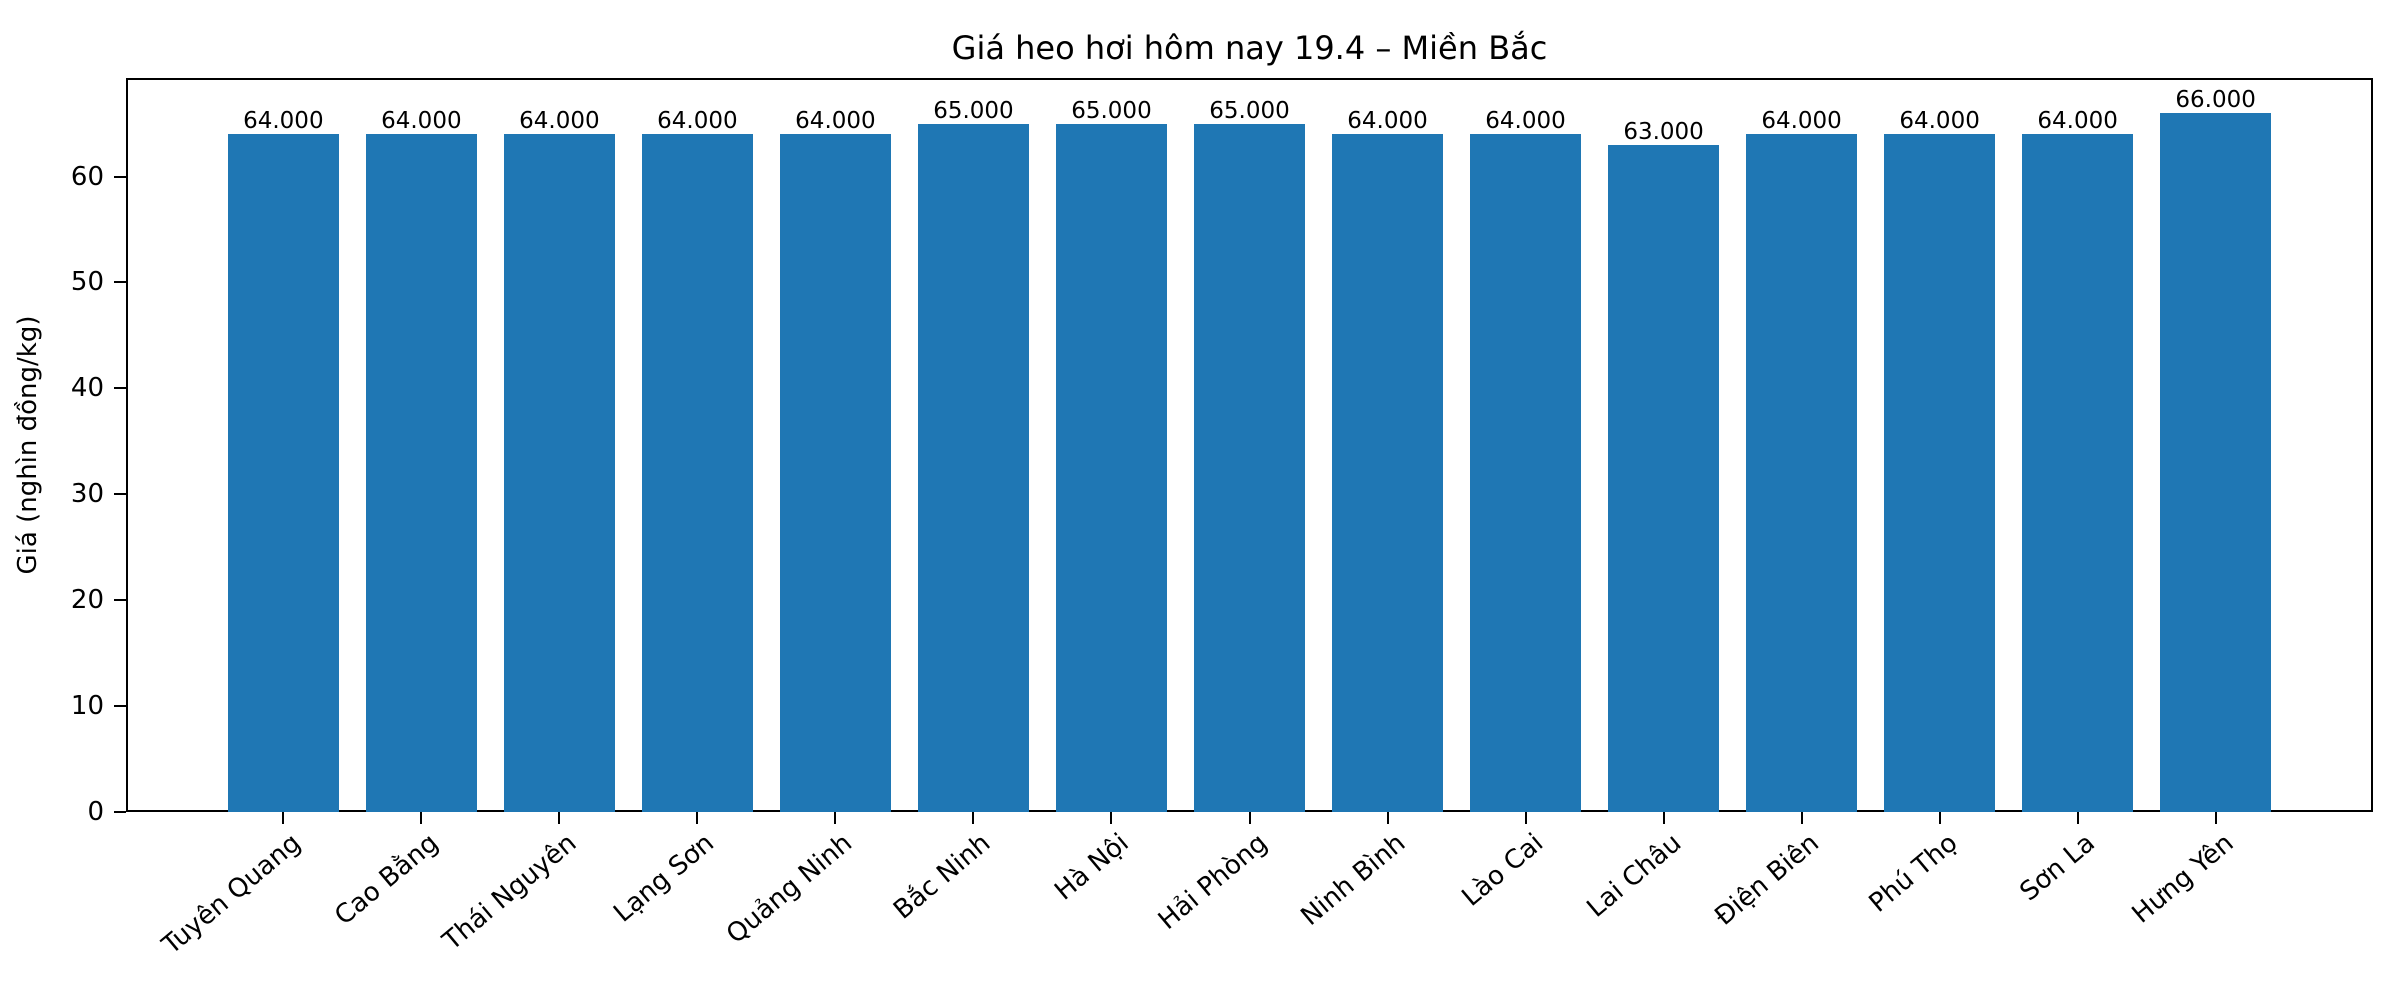 The image size is (2400, 1000). What do you see at coordinates (387, 880) in the screenshot?
I see `x-tick-label: Cao Bằng` at bounding box center [387, 880].